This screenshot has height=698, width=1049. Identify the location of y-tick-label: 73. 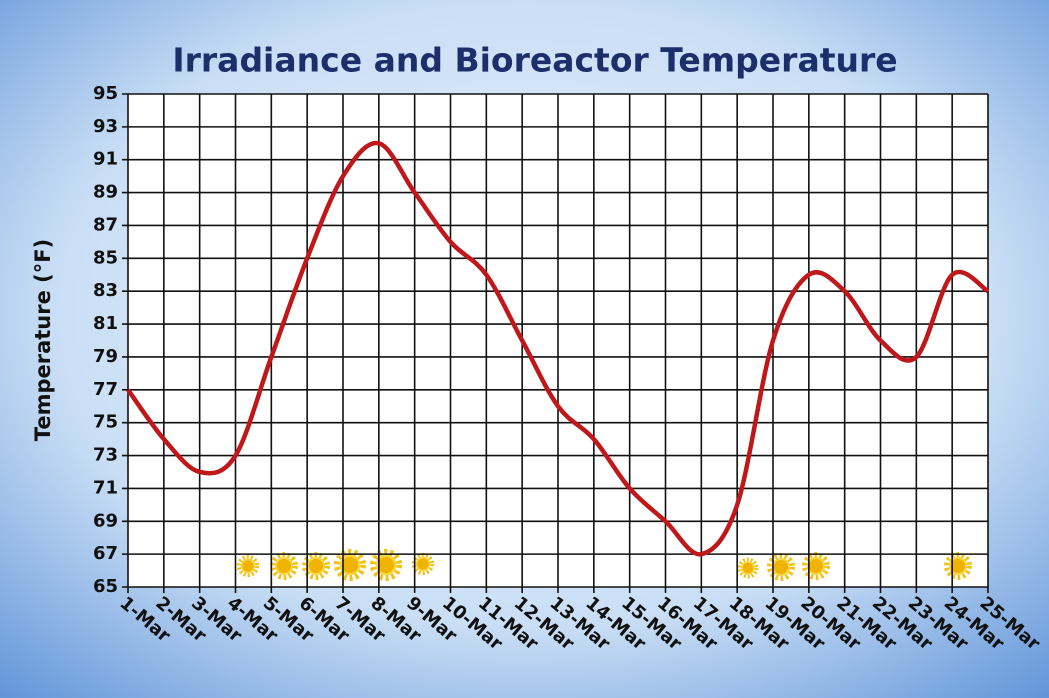
(105, 455).